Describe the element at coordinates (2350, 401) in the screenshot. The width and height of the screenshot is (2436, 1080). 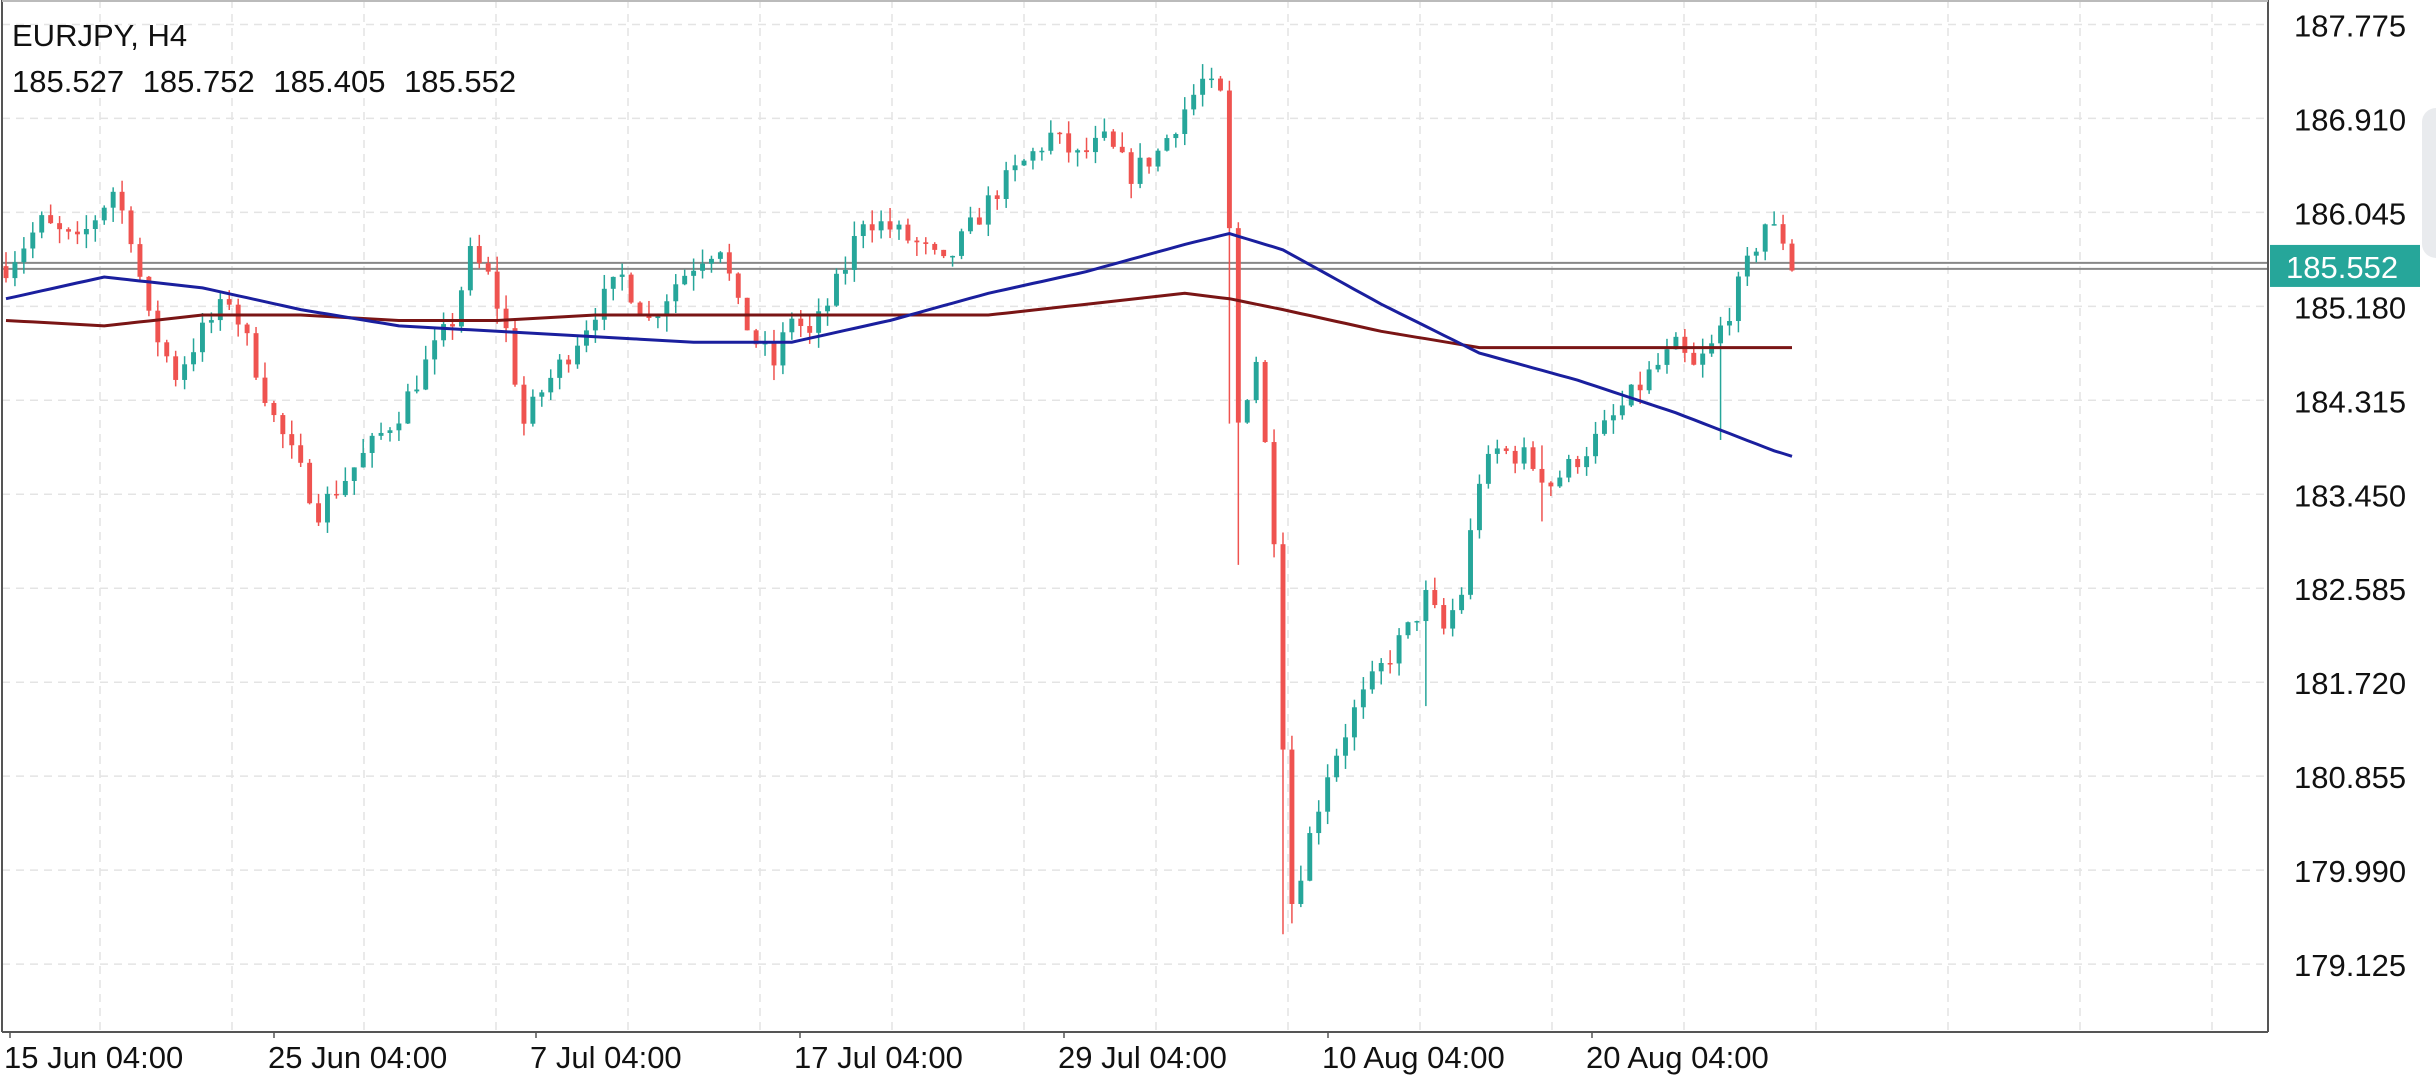
I see `y-tick-label: 184.315` at that location.